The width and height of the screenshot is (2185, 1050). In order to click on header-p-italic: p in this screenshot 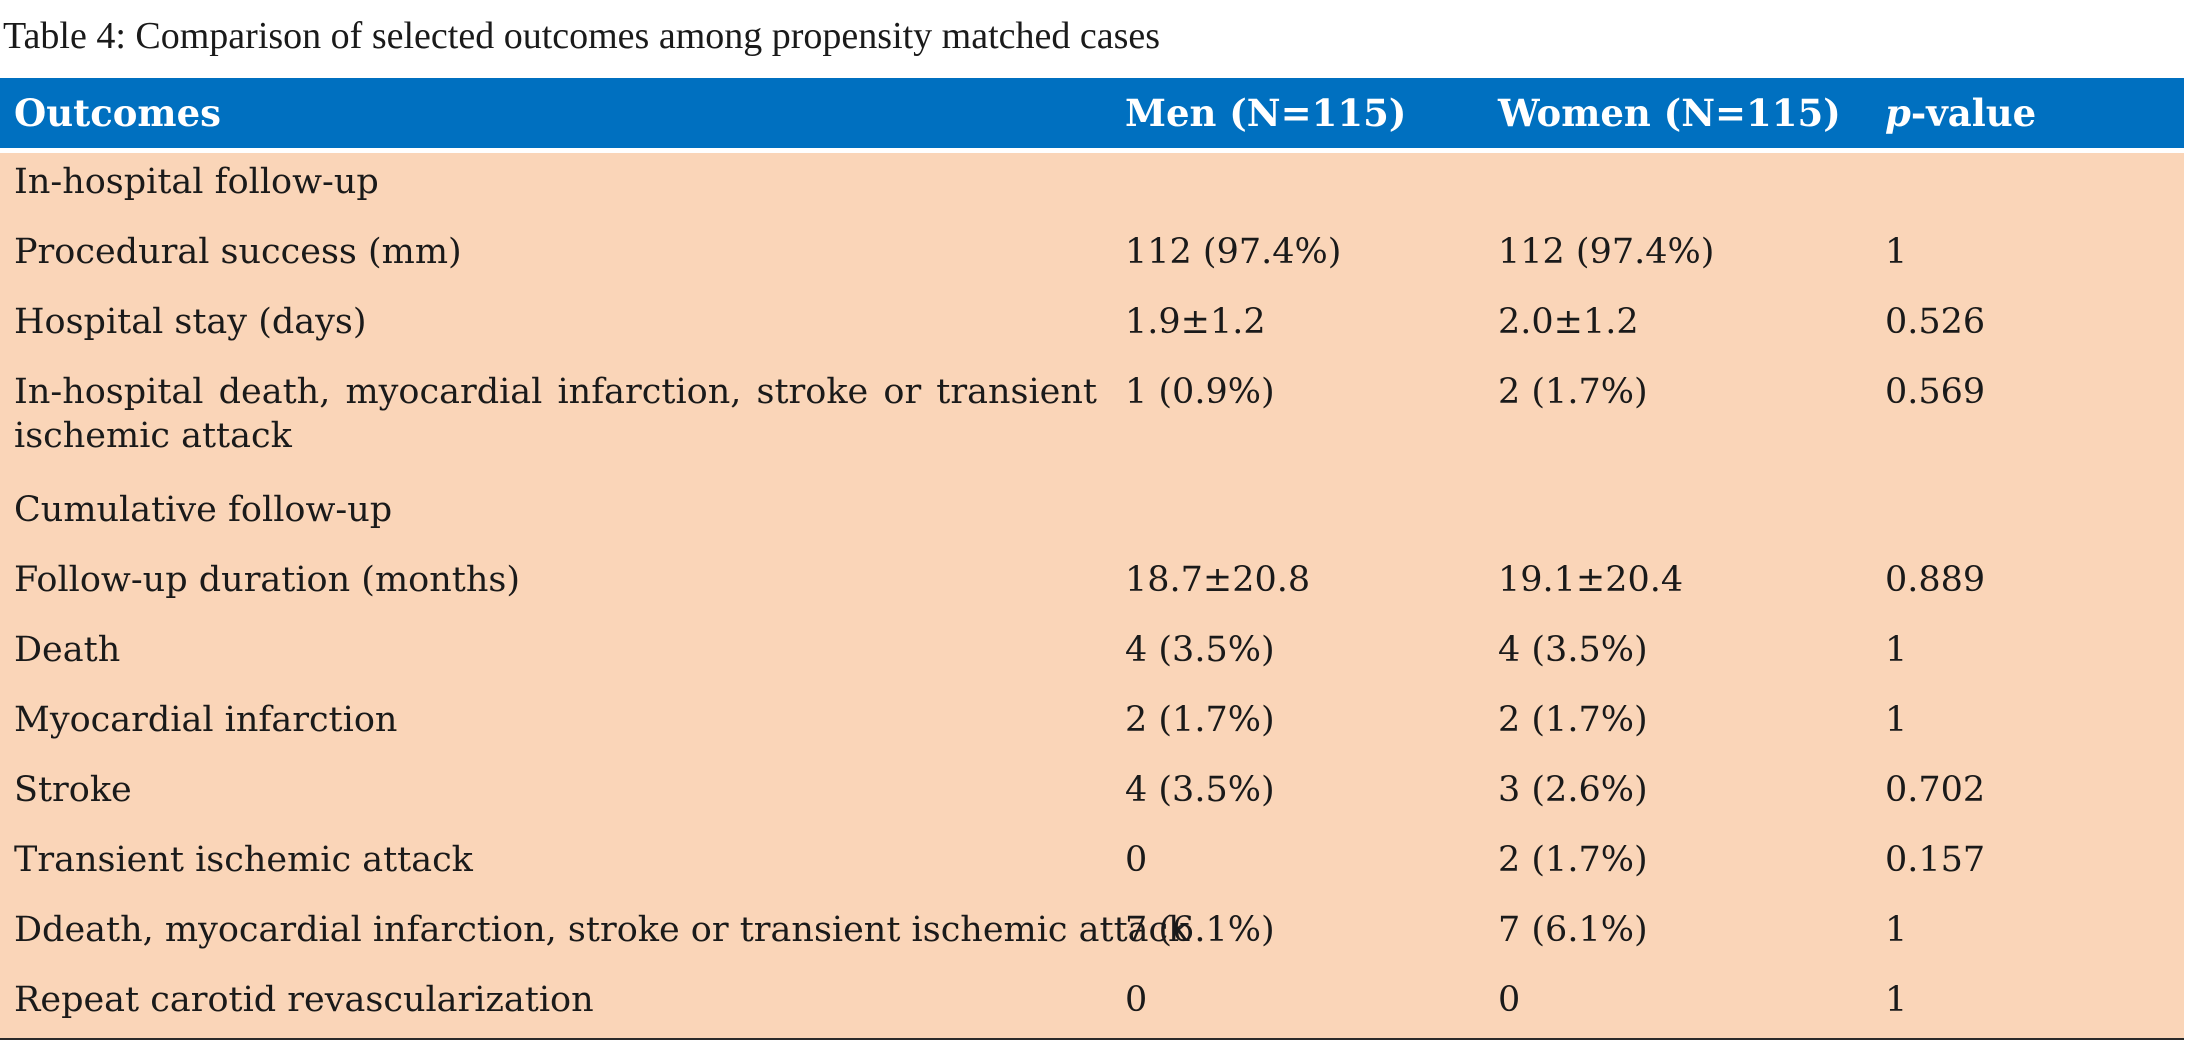, I will do `click(1898, 113)`.